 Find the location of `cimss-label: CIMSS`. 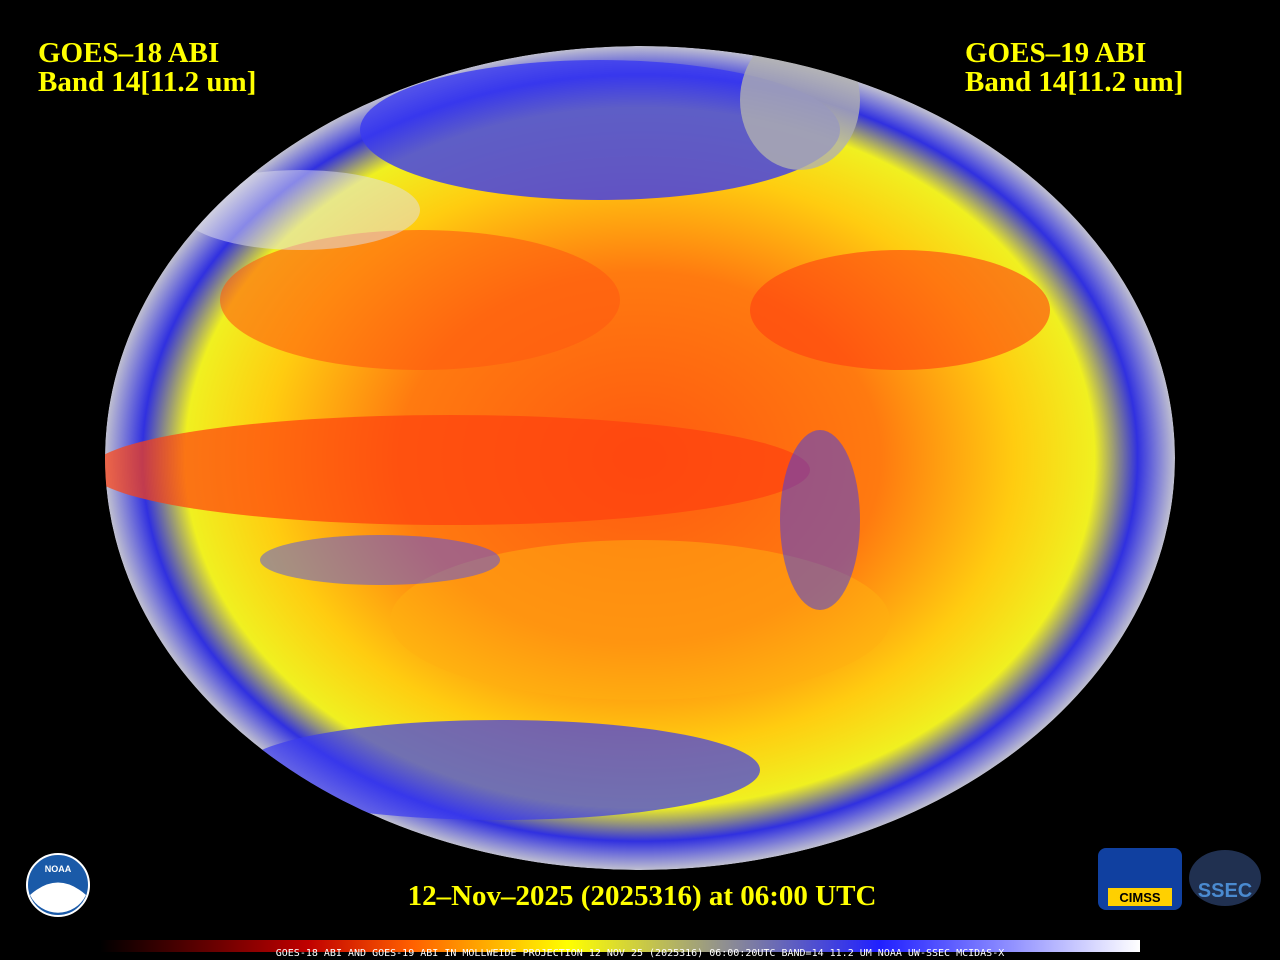

cimss-label: CIMSS is located at coordinates (1140, 897).